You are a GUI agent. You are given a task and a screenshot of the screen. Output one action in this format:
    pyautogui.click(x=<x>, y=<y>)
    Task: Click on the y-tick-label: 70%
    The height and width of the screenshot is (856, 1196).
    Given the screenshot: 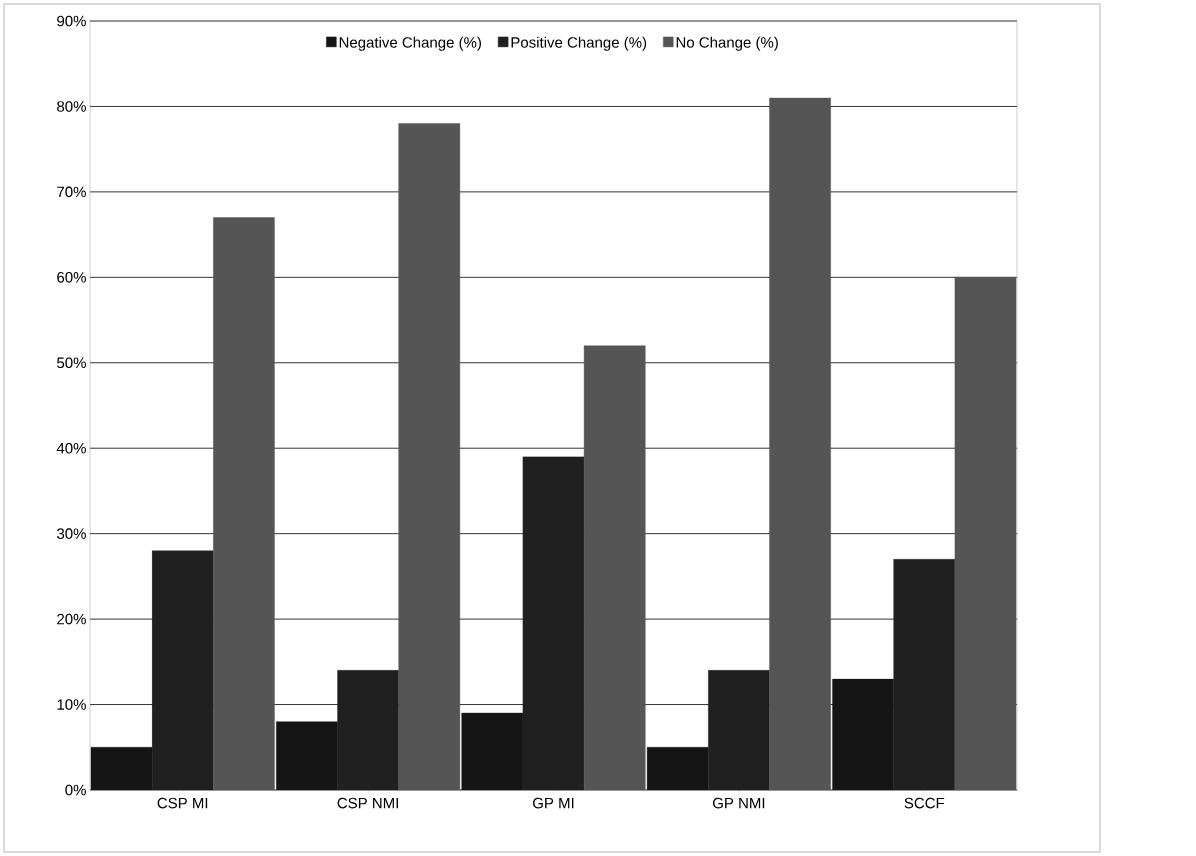 What is the action you would take?
    pyautogui.click(x=71, y=192)
    